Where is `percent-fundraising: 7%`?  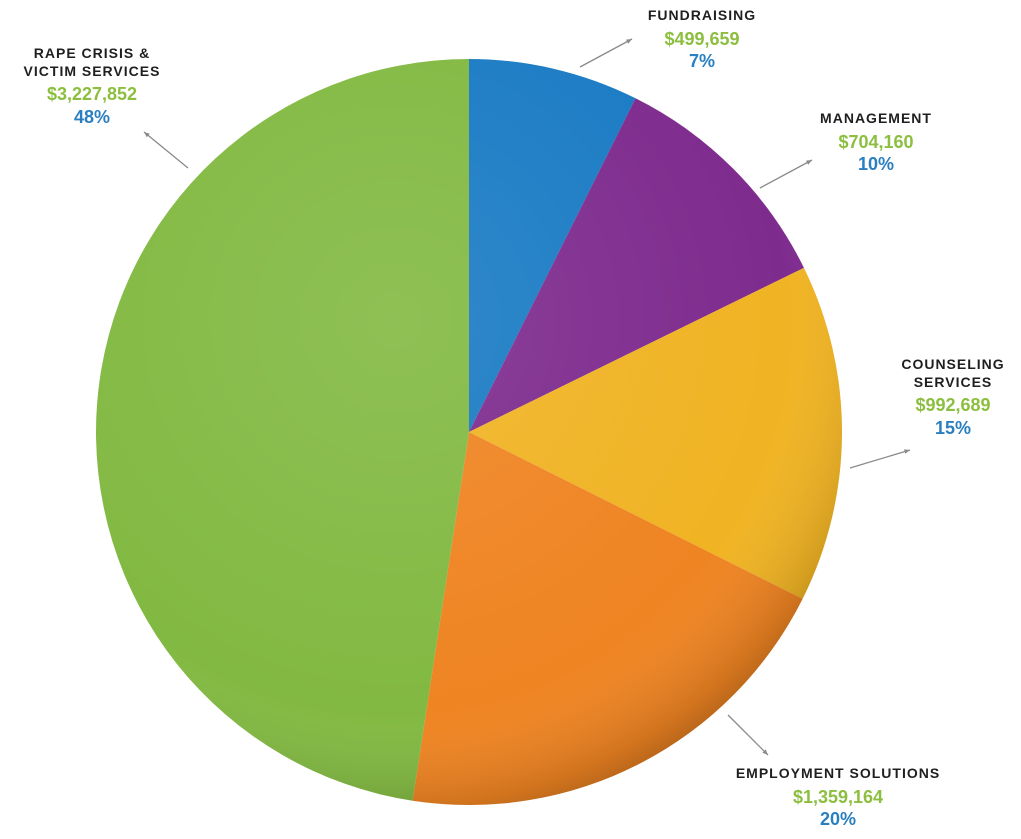 percent-fundraising: 7% is located at coordinates (702, 61).